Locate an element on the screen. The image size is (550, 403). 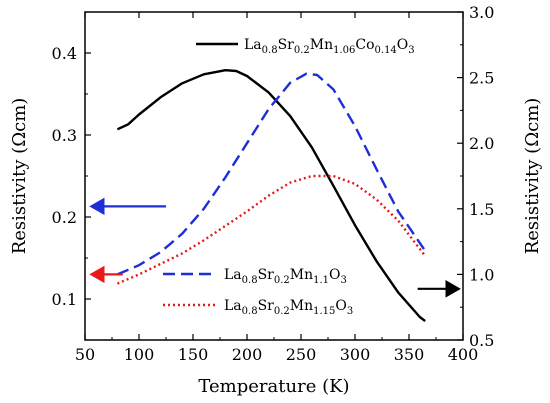
y2-tick-label: 1.0 is located at coordinates (481, 274).